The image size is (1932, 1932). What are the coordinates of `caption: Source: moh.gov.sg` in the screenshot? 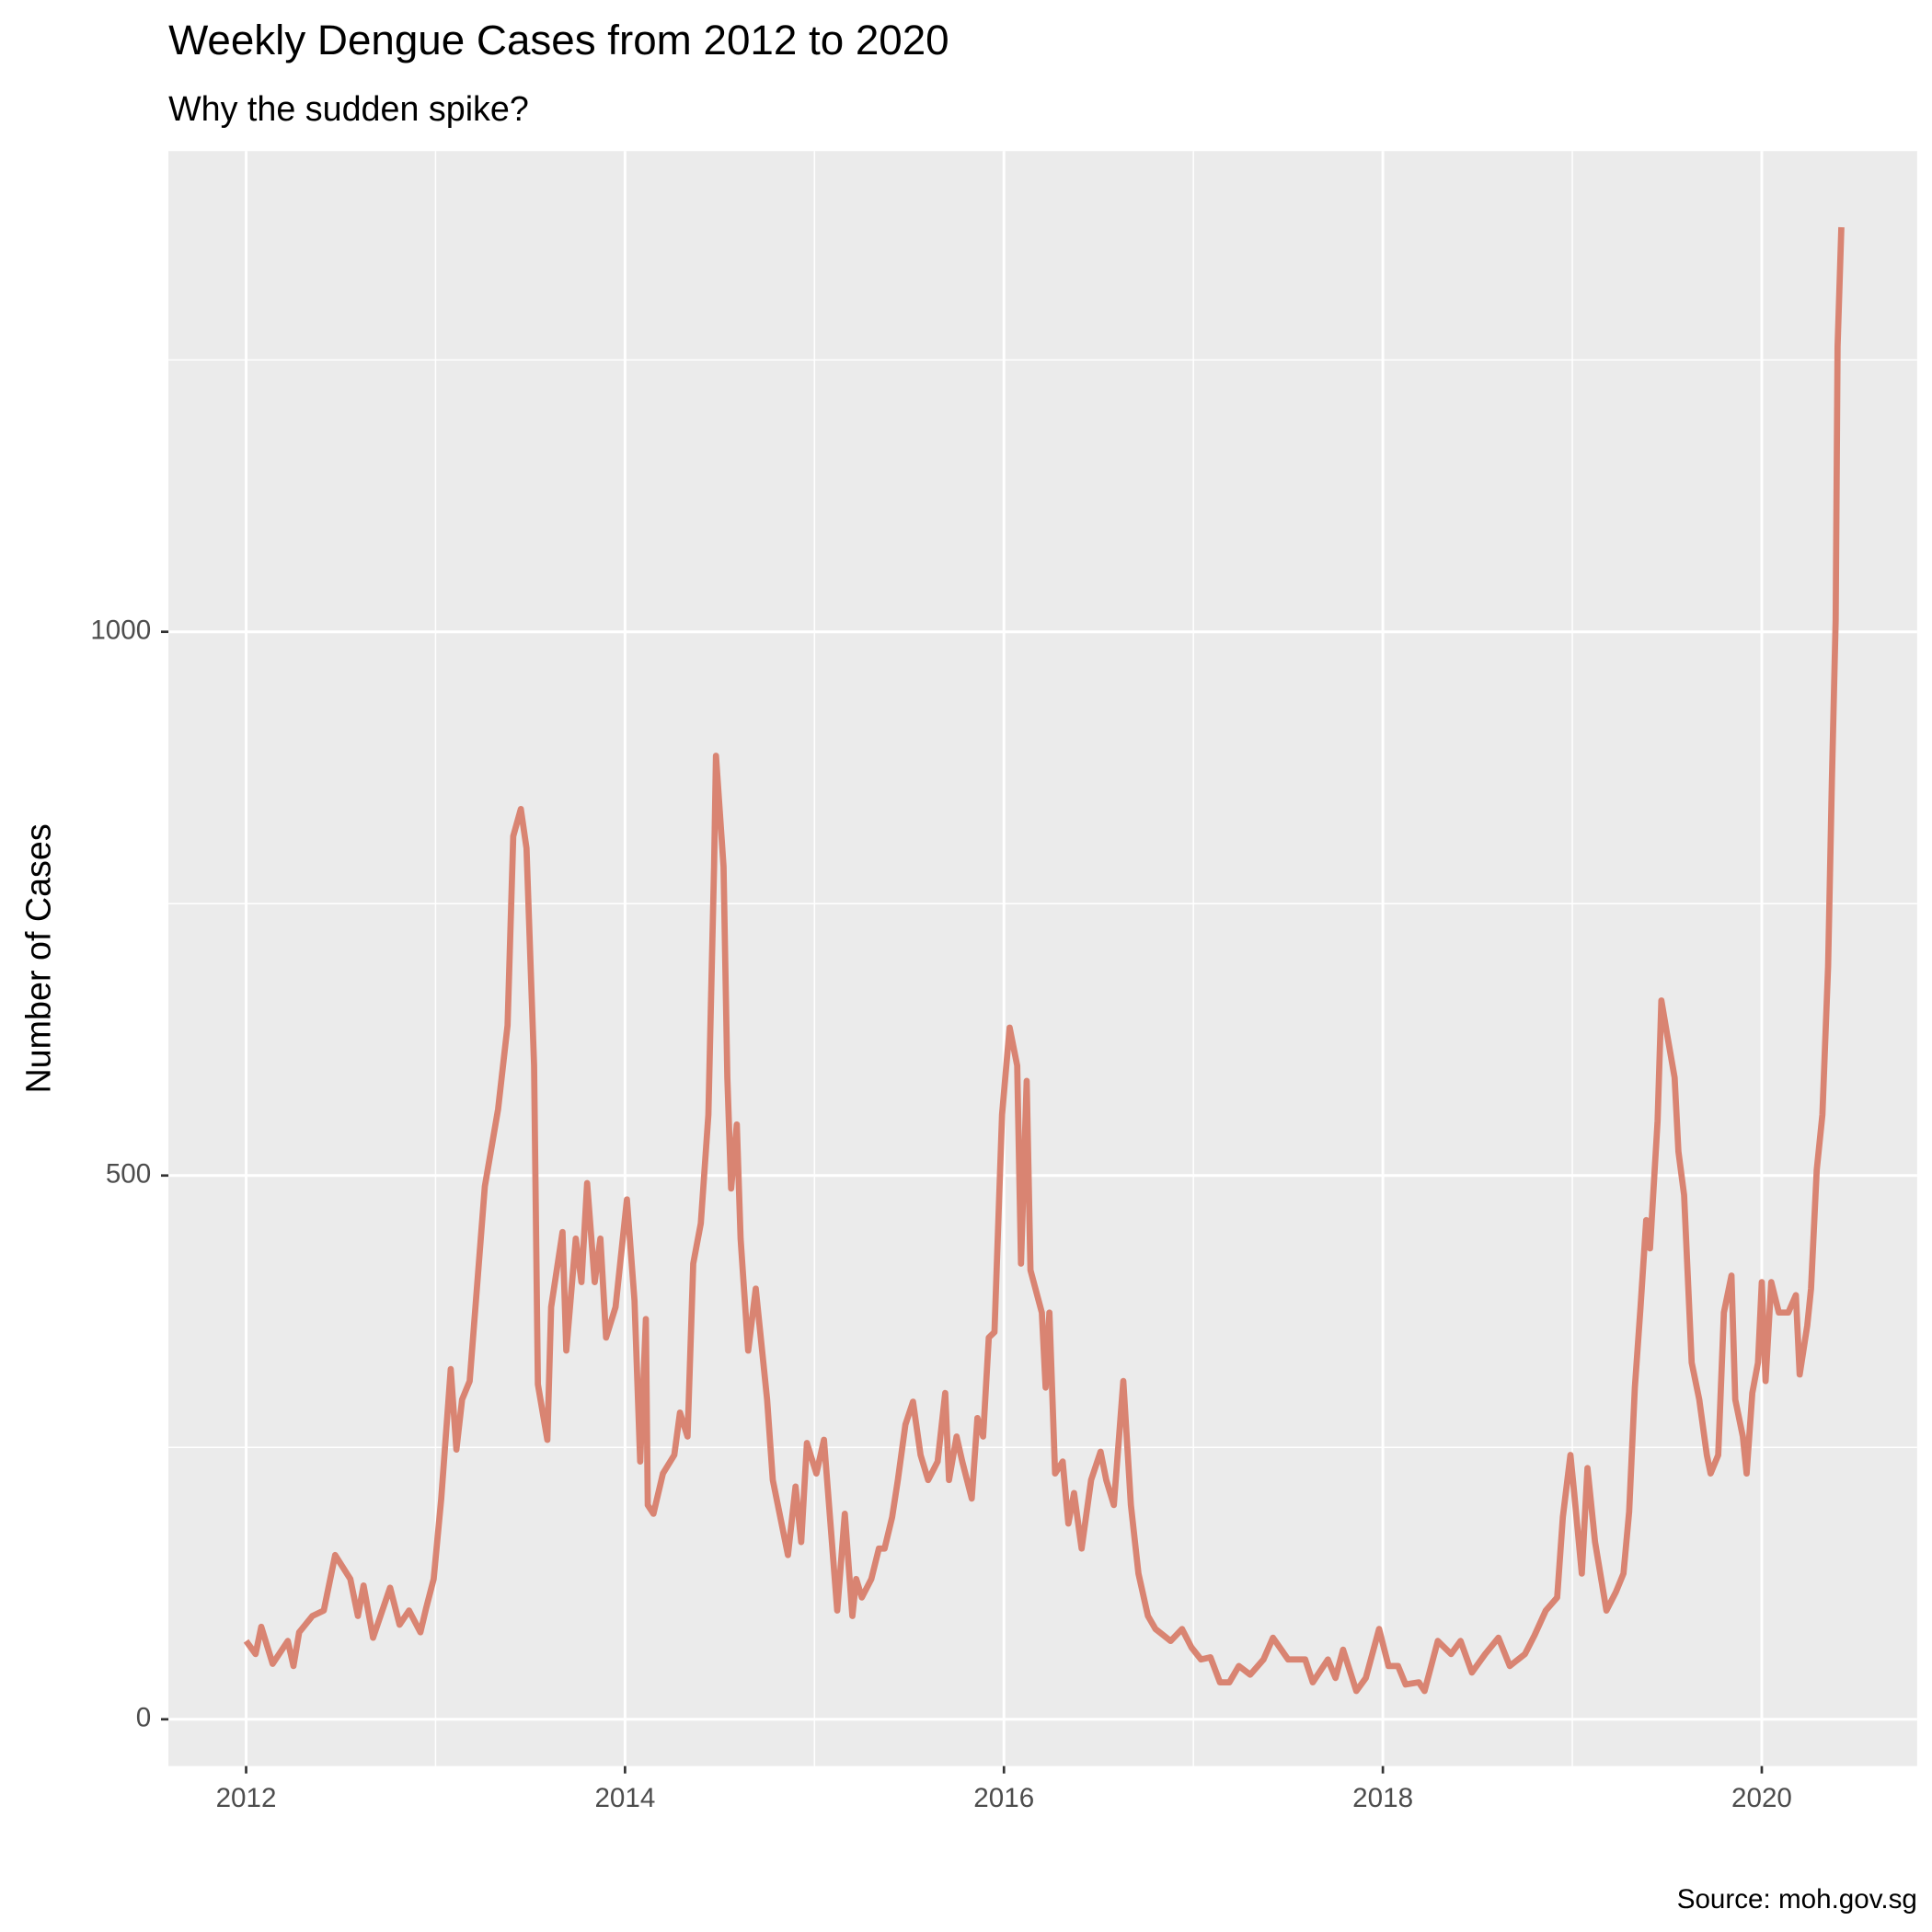 It's located at (1797, 1899).